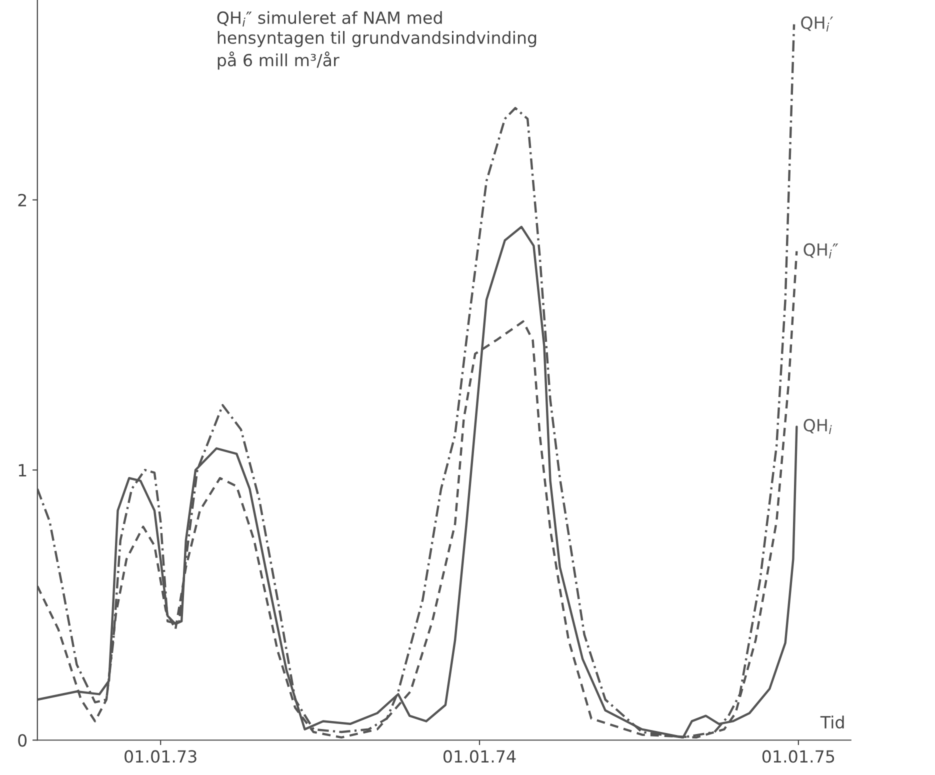 Image resolution: width=935 pixels, height=775 pixels. Describe the element at coordinates (817, 24) in the screenshot. I see `series-label: QH$_{i}$′` at that location.